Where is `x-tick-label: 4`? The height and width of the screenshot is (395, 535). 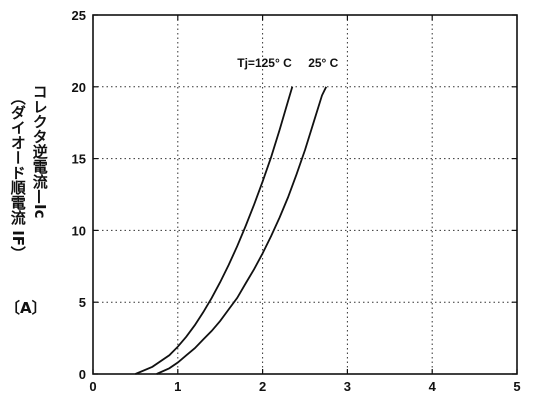 x-tick-label: 4 is located at coordinates (433, 386).